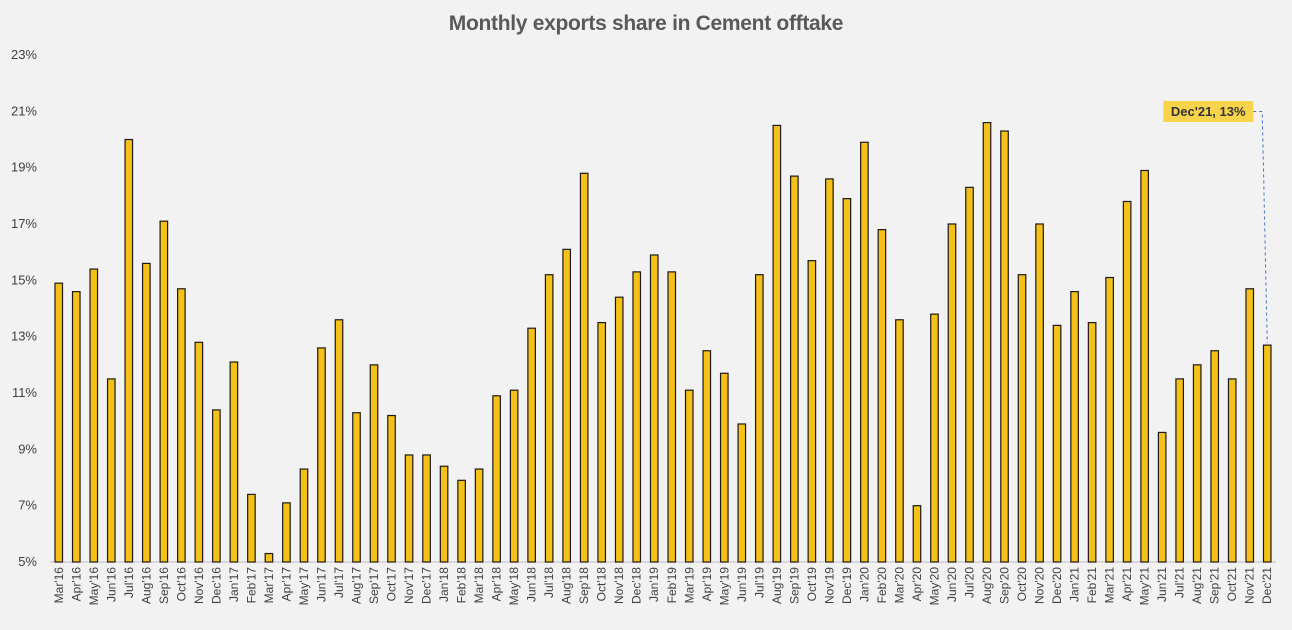 This screenshot has width=1292, height=630. What do you see at coordinates (1127, 584) in the screenshot?
I see `x-tick-label: Apr'21` at bounding box center [1127, 584].